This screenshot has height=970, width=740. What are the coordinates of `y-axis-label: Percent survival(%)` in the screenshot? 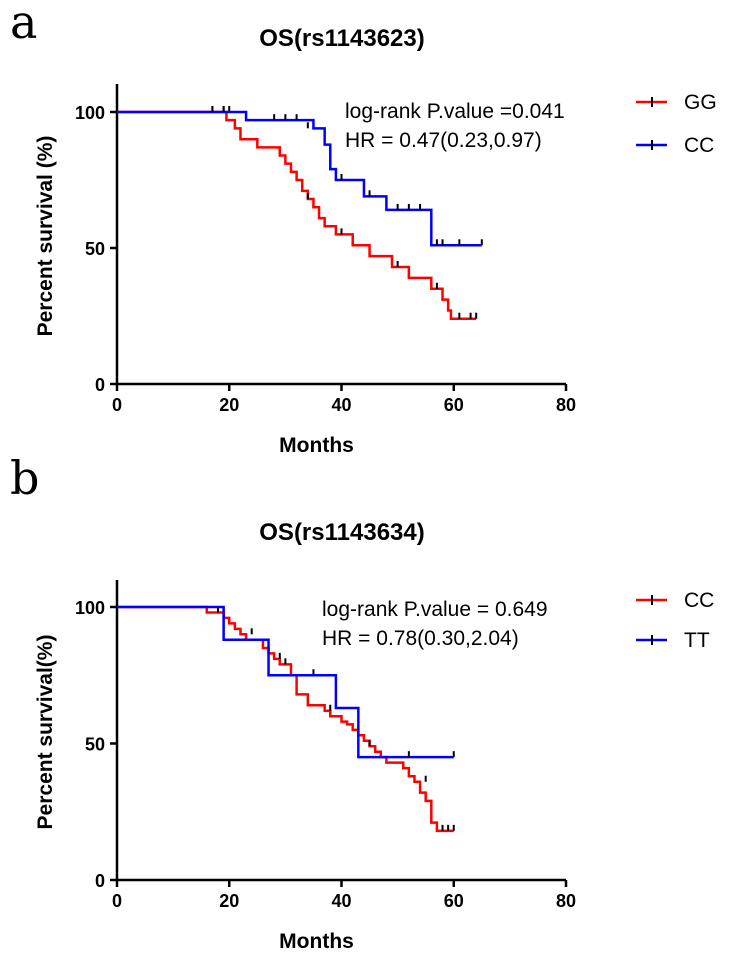 It's located at (45, 732).